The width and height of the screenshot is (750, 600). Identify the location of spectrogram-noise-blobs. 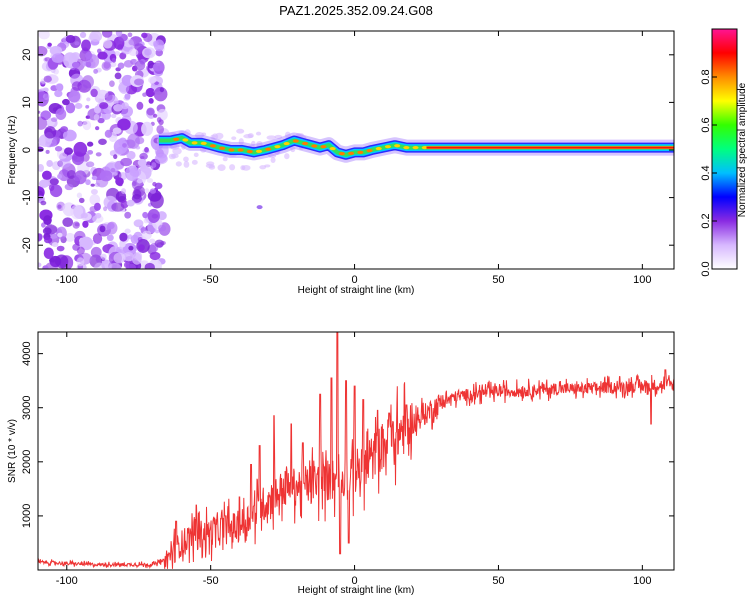
(172, 150).